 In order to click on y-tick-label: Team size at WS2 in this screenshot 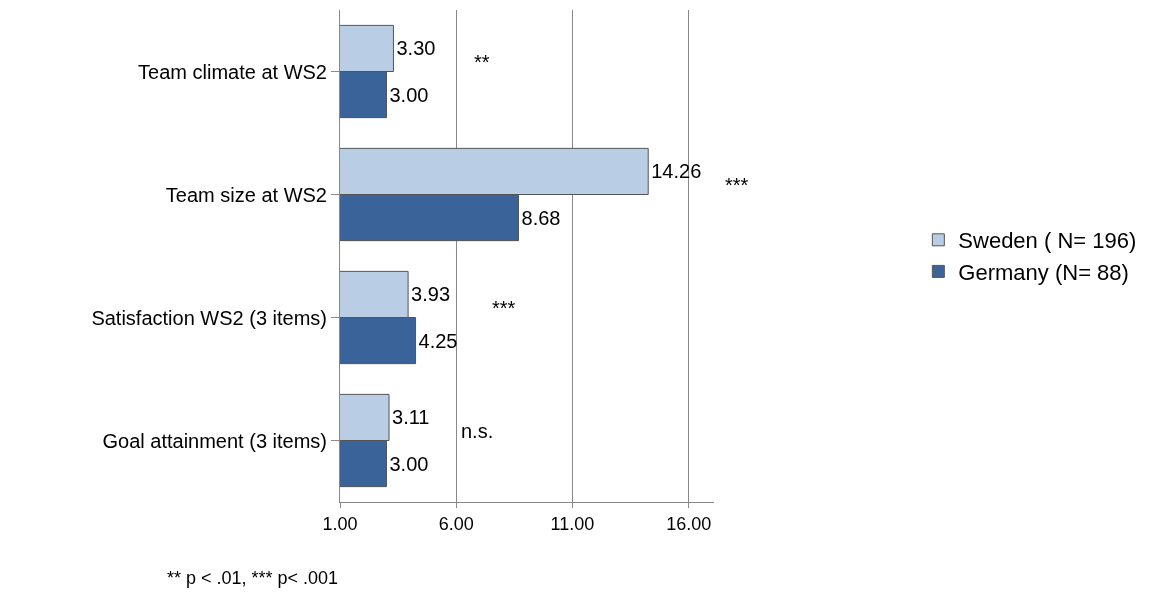, I will do `click(246, 194)`.